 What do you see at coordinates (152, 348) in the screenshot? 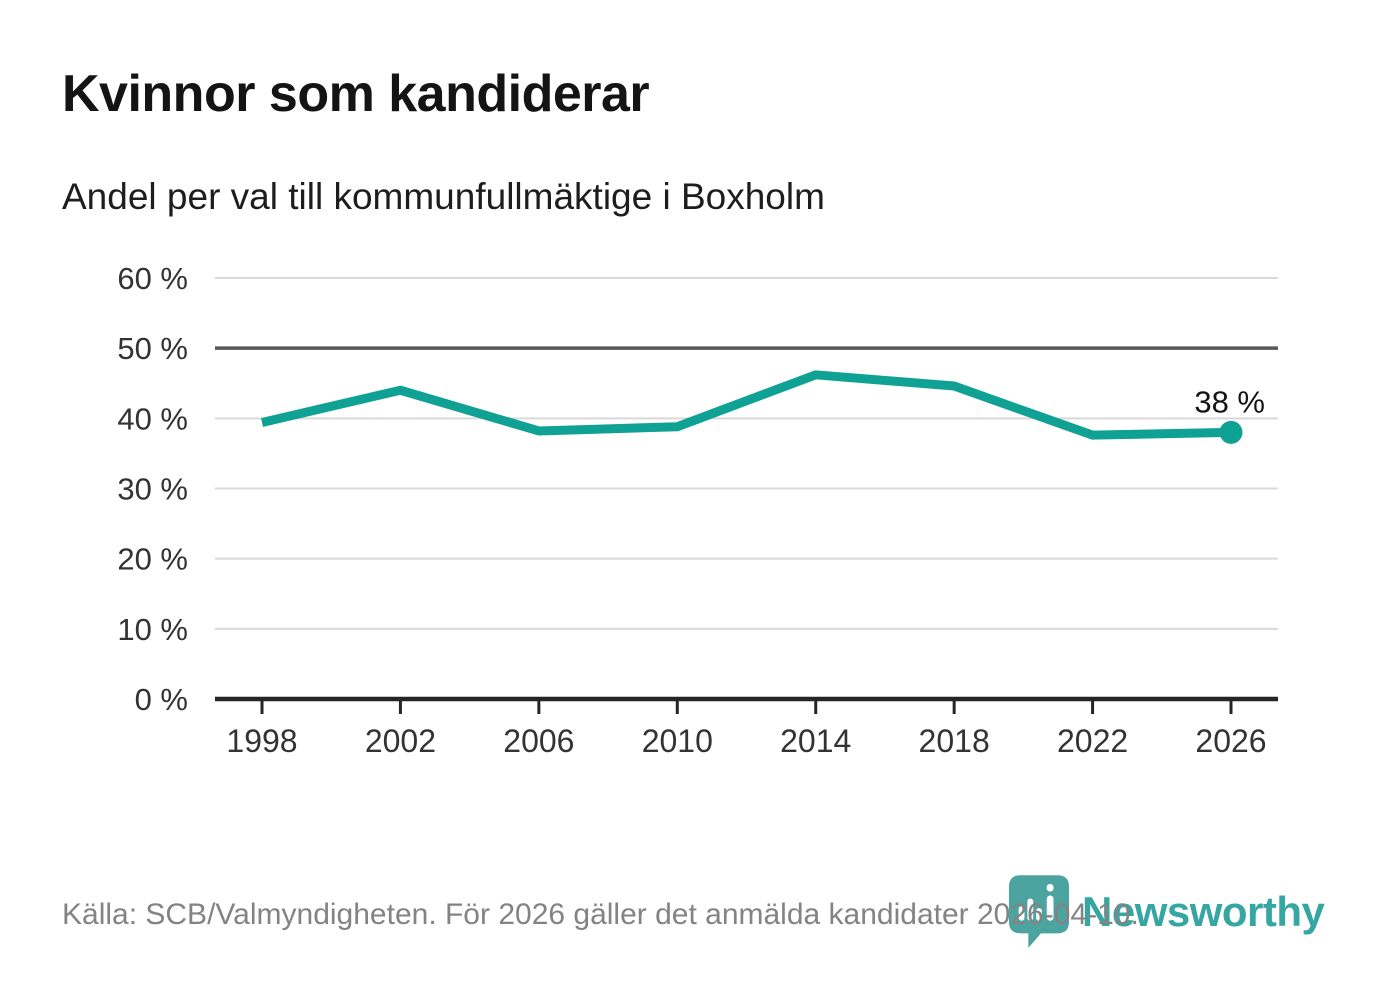
I see `y-tick-label: 50 %` at bounding box center [152, 348].